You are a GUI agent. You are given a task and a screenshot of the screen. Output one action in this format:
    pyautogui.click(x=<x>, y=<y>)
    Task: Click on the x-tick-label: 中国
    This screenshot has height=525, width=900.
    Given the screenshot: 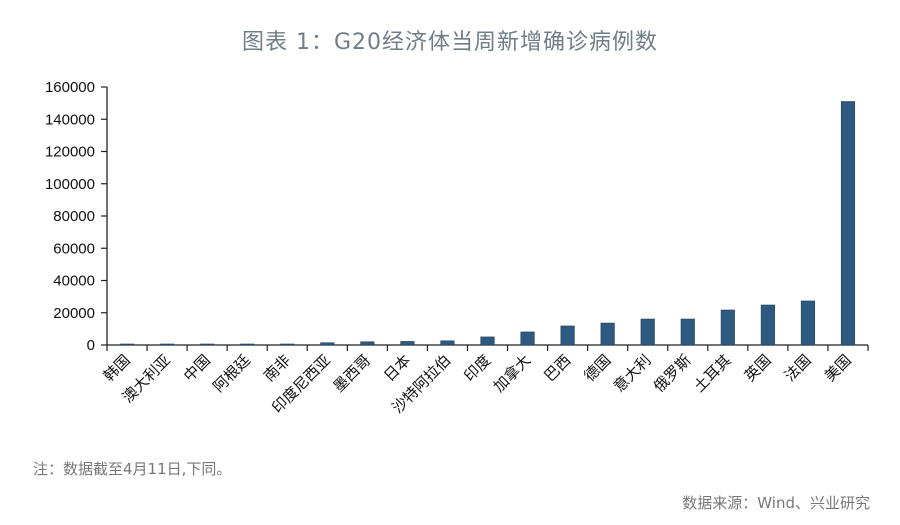 What is the action you would take?
    pyautogui.click(x=197, y=368)
    